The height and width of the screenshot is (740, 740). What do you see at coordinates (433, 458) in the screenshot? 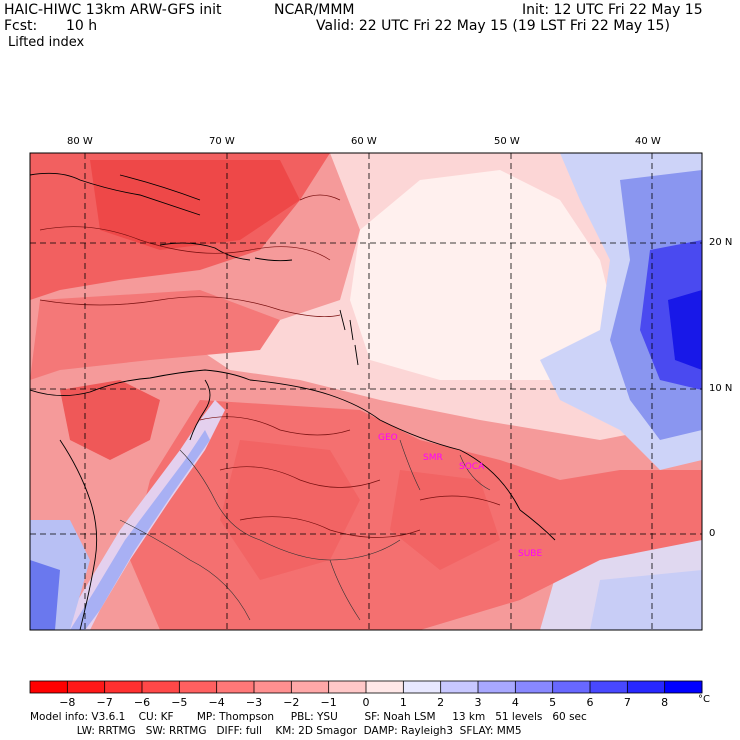
I see `city-label-smr: SMR` at bounding box center [433, 458].